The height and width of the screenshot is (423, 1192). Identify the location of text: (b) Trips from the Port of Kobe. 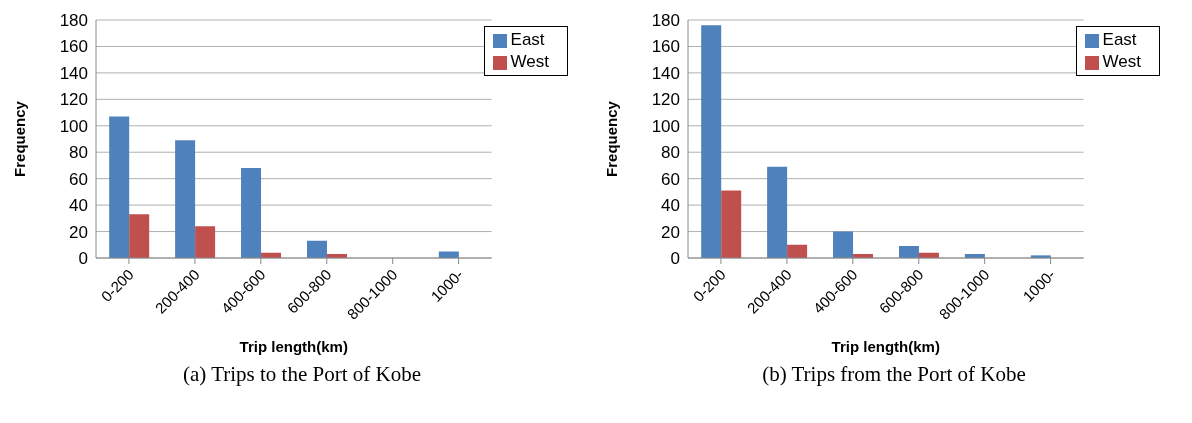
(894, 374).